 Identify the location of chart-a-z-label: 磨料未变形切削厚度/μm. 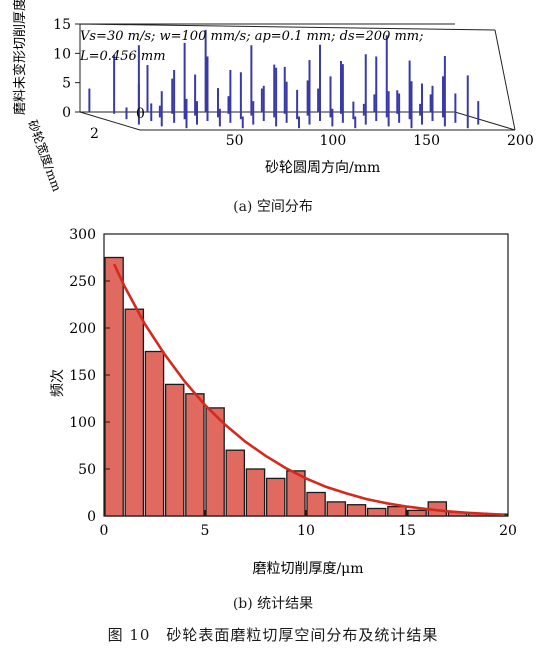
(20, 57).